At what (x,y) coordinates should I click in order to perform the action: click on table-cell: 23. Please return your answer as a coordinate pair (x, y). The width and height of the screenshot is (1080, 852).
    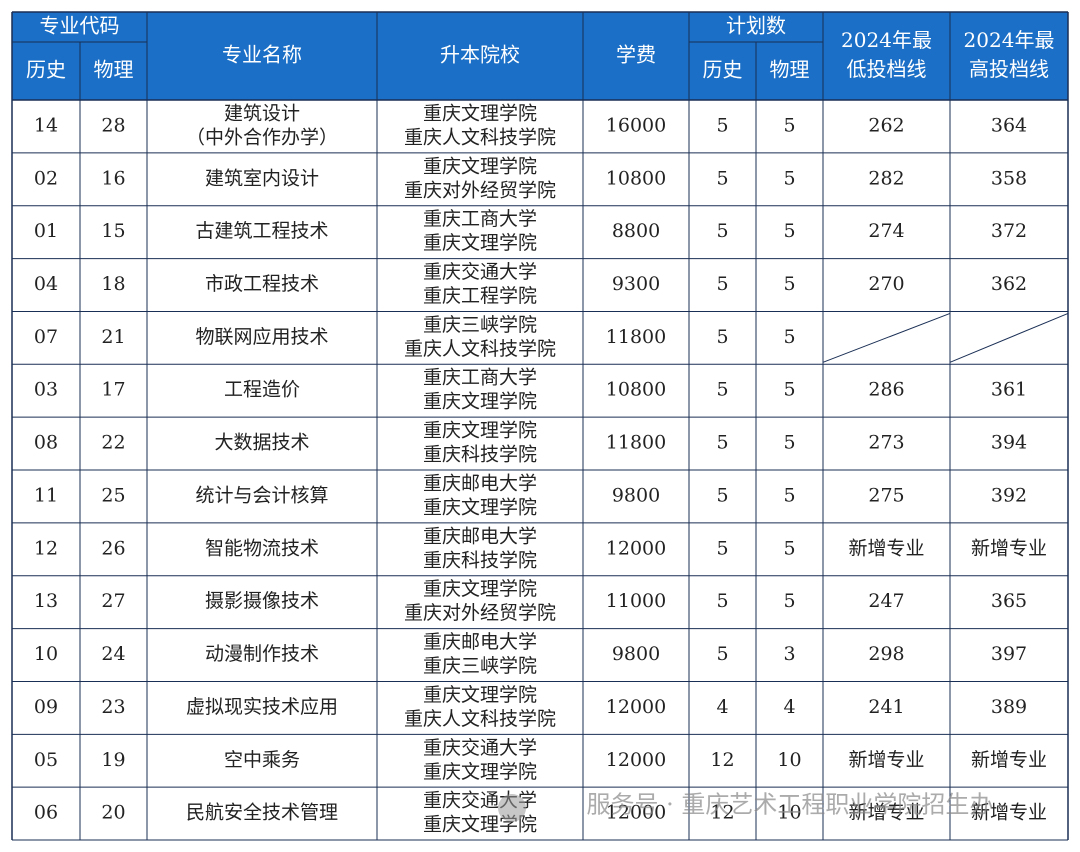
    Looking at the image, I should click on (113, 707).